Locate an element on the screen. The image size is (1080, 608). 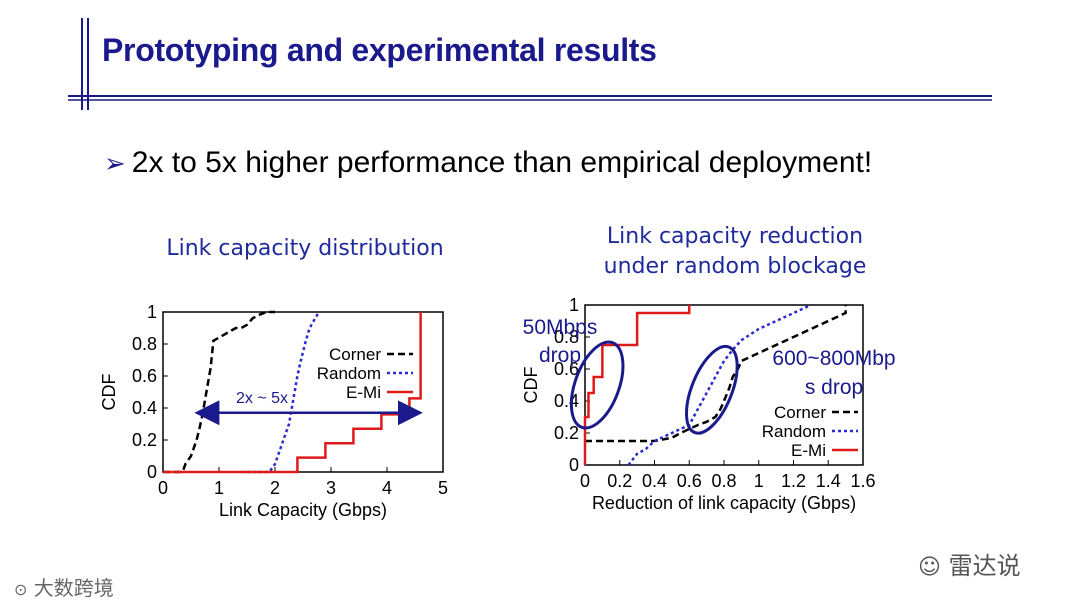
chart1-ytick-label: 0.6 is located at coordinates (144, 376).